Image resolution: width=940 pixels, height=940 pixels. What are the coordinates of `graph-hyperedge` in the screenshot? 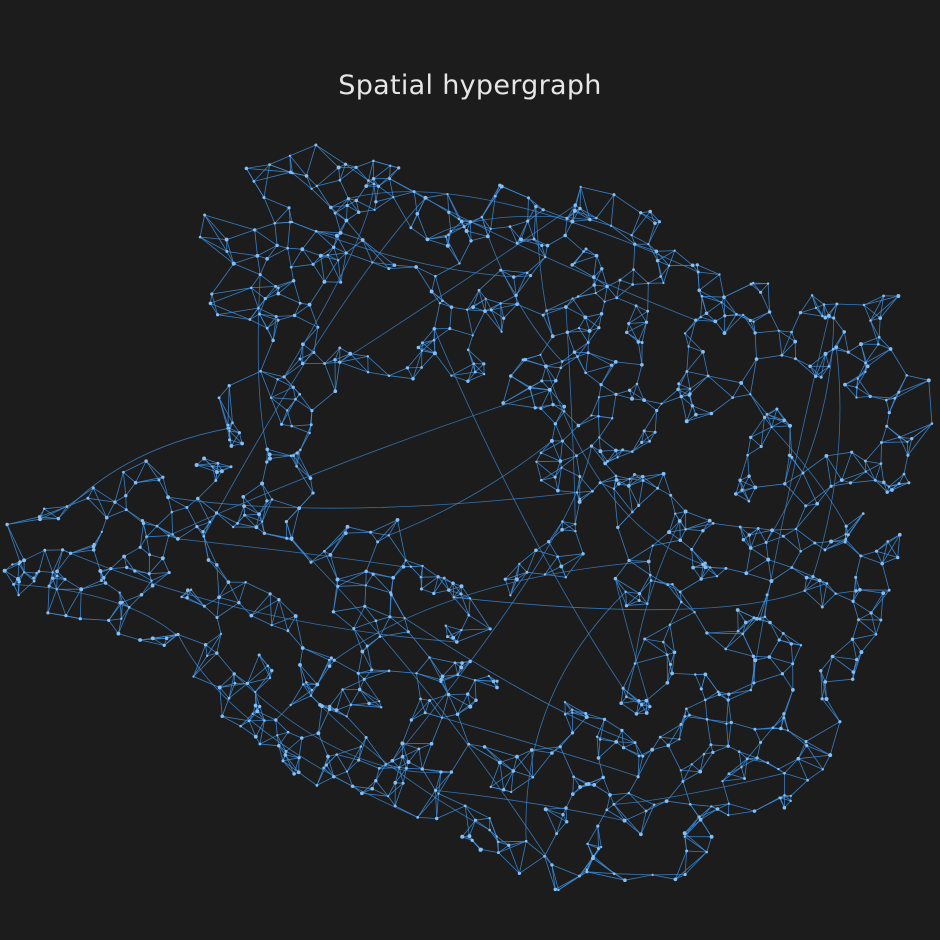 It's located at (508, 227).